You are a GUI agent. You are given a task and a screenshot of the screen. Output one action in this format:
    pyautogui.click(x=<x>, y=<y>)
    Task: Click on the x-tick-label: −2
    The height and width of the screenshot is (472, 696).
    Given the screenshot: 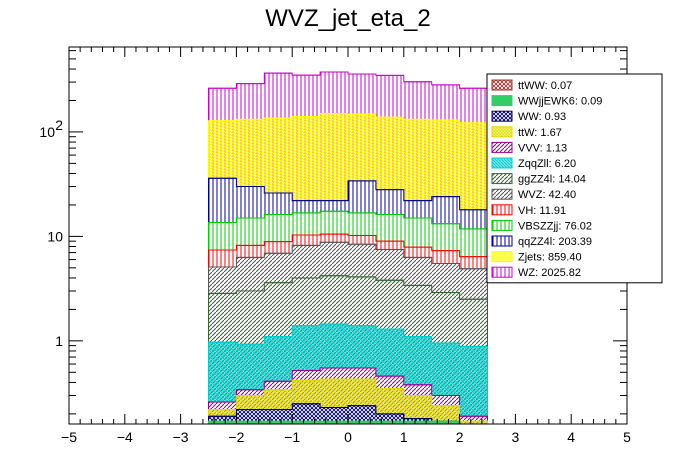 What is the action you would take?
    pyautogui.click(x=236, y=437)
    